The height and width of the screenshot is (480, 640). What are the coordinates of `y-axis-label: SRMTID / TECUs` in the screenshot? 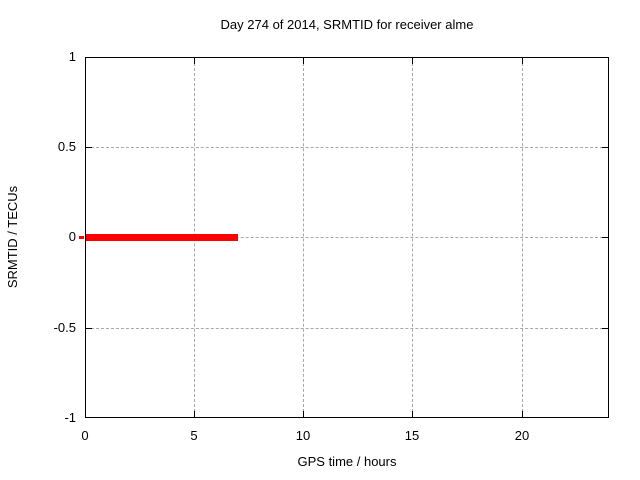 It's located at (12, 237).